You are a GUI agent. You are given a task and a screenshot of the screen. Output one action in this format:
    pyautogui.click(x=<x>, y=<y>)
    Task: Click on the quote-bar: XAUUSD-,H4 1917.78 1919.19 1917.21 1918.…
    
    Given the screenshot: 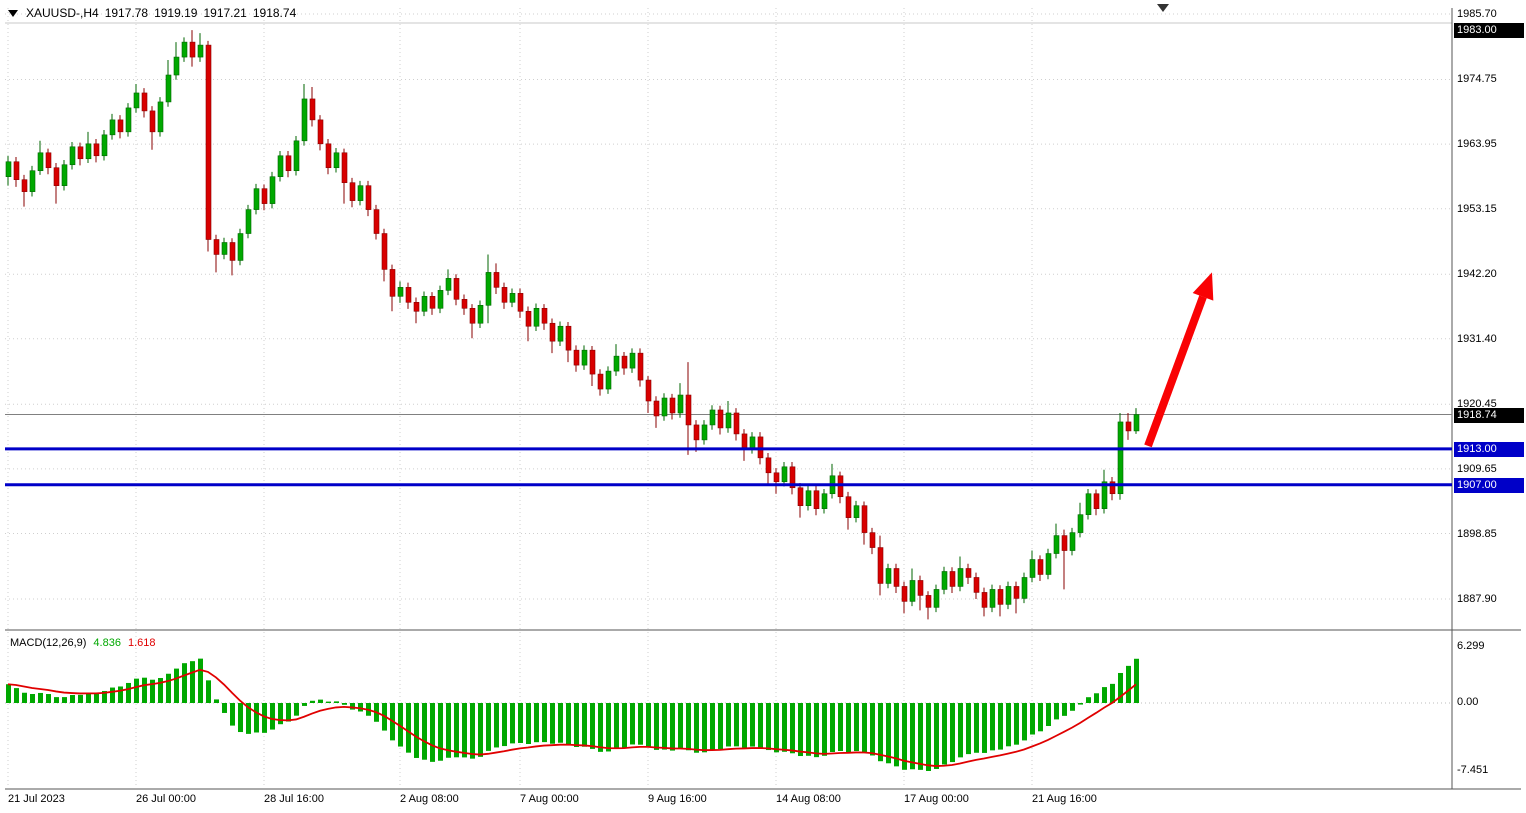 What is the action you would take?
    pyautogui.click(x=152, y=13)
    